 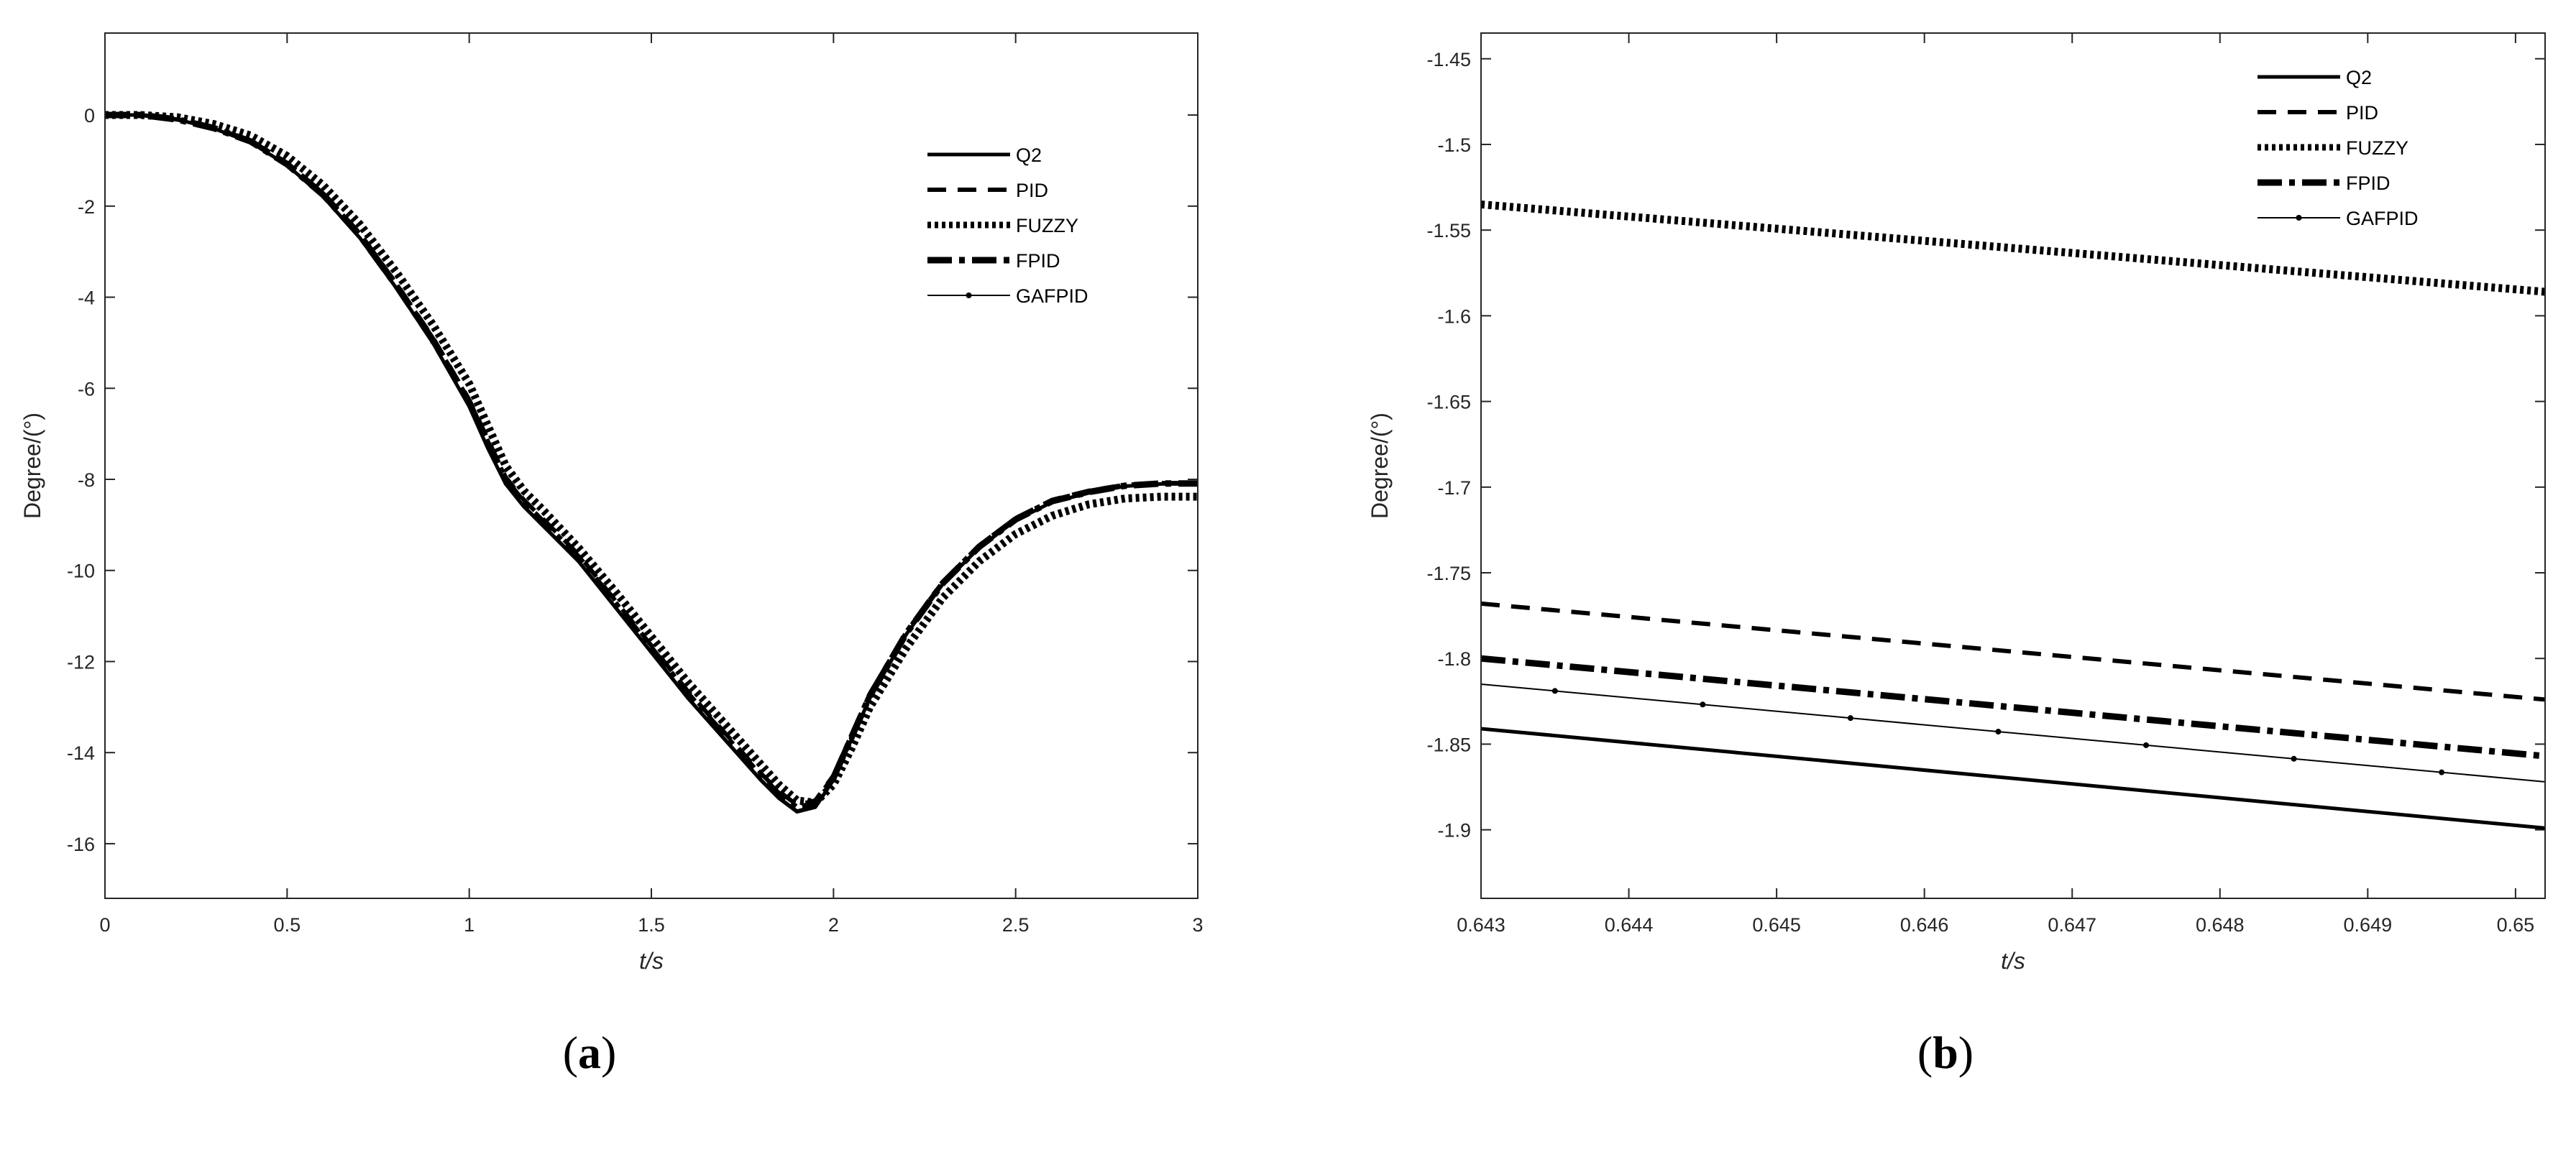 I want to click on chart-a-y-tick-label: 0, so click(x=89, y=115).